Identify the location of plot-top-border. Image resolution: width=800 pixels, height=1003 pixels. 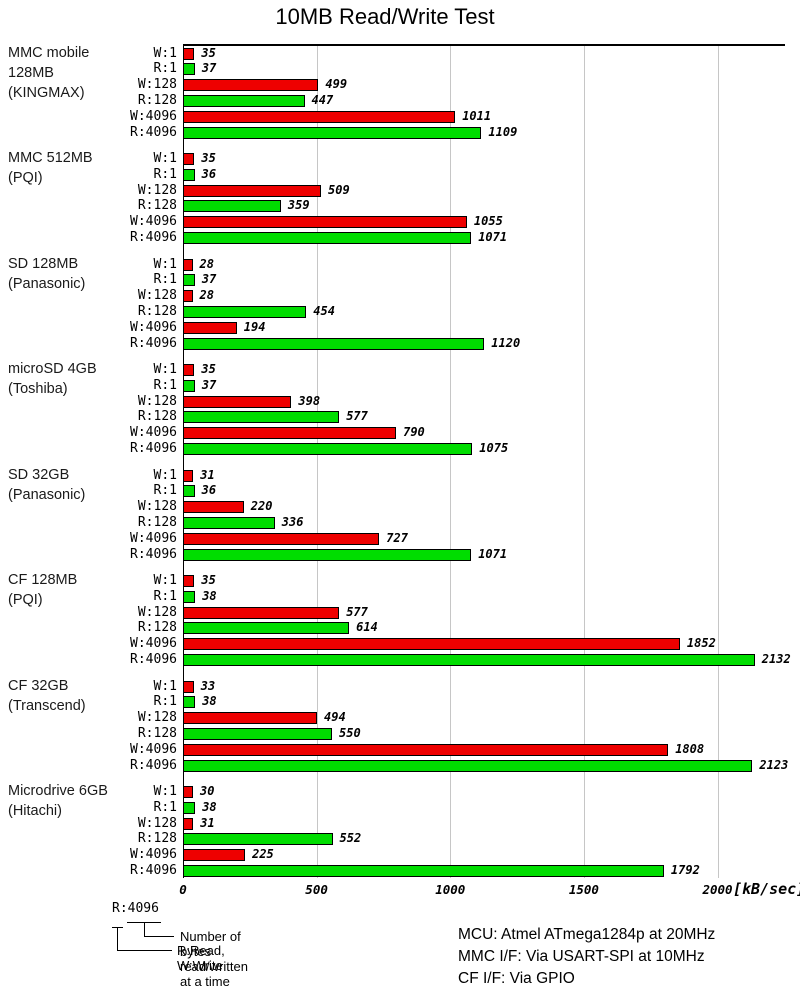
(484, 45).